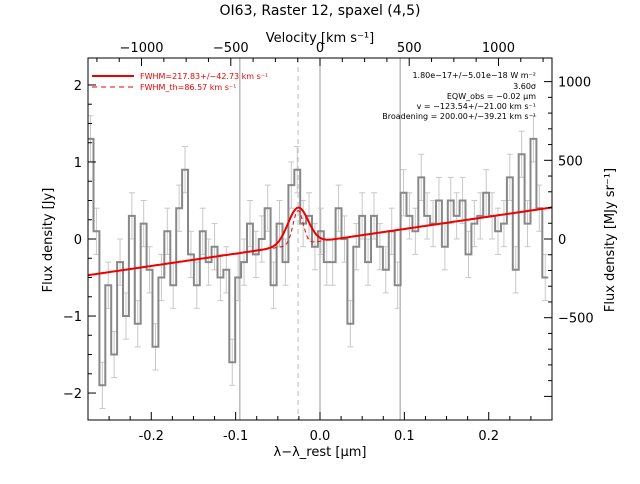  Describe the element at coordinates (409, 48) in the screenshot. I see `top-tick-label: 500` at that location.